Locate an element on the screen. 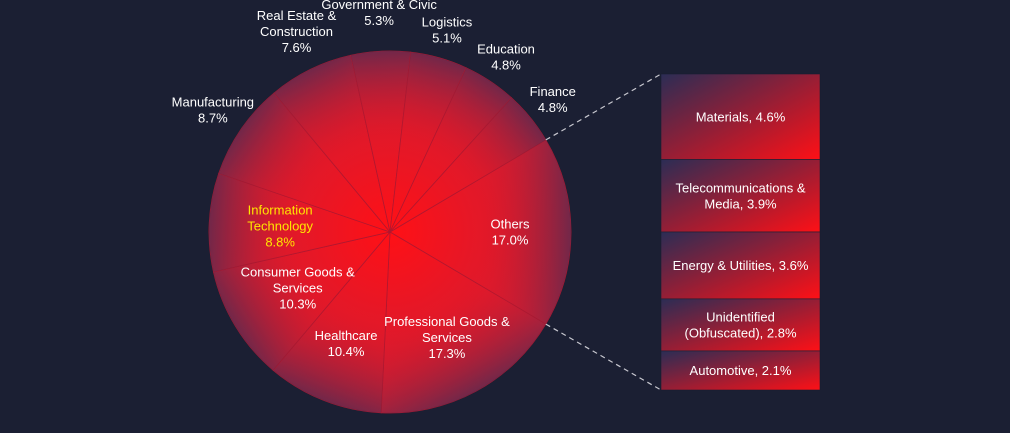 This screenshot has width=1010, height=433. slice-label-professional-goods-services-line: Services is located at coordinates (447, 337).